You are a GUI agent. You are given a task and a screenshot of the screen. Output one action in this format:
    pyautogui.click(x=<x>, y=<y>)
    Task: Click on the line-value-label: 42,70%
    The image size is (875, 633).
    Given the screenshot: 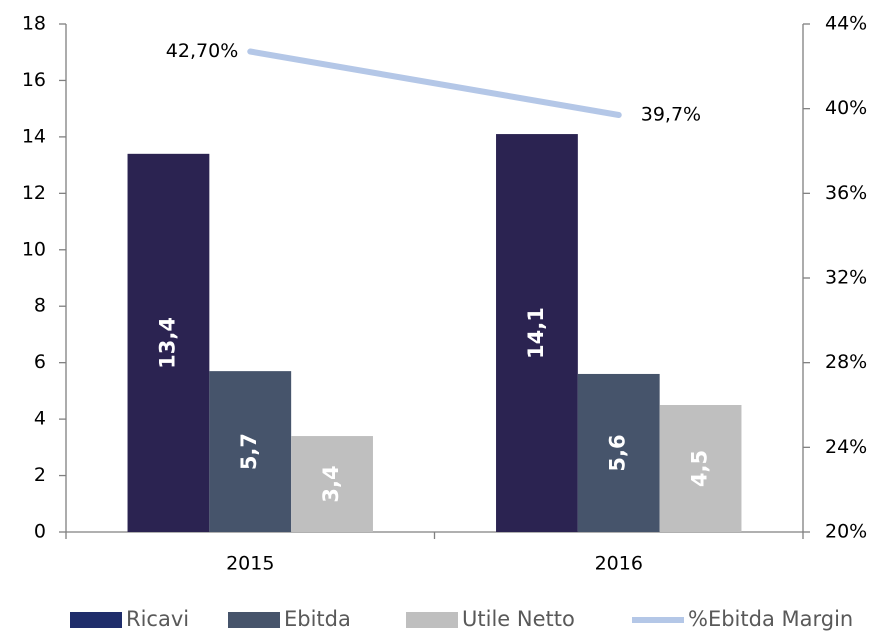 What is the action you would take?
    pyautogui.click(x=202, y=51)
    